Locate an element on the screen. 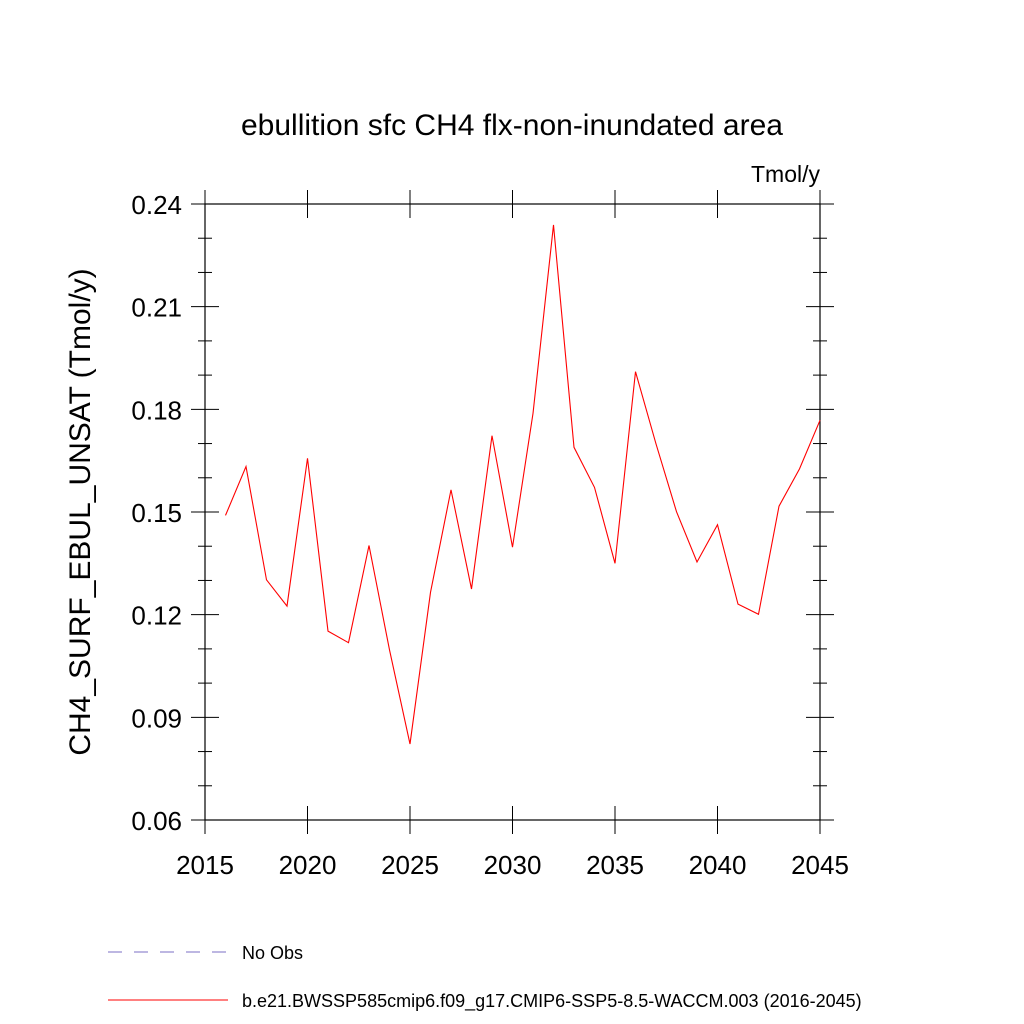 The image size is (1024, 1024). y-tick-label: 0.21 is located at coordinates (156, 308).